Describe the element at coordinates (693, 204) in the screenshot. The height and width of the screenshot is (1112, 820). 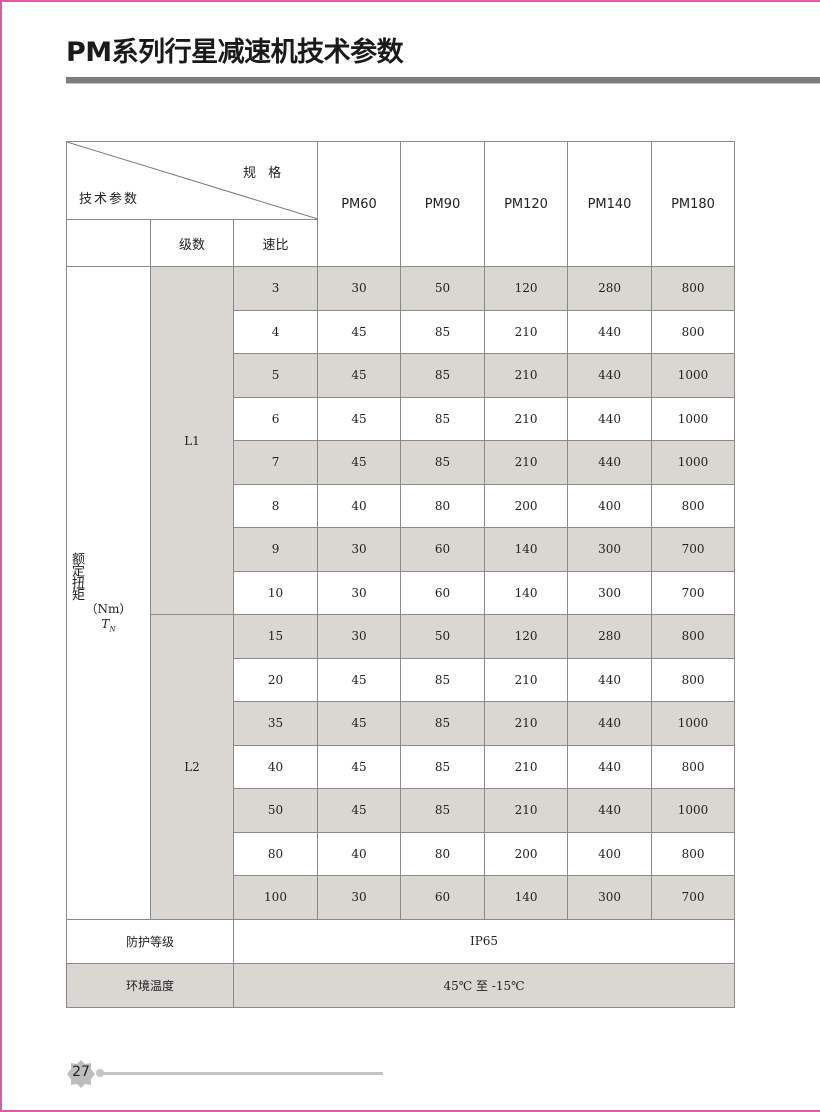
I see `model-header: PM180` at that location.